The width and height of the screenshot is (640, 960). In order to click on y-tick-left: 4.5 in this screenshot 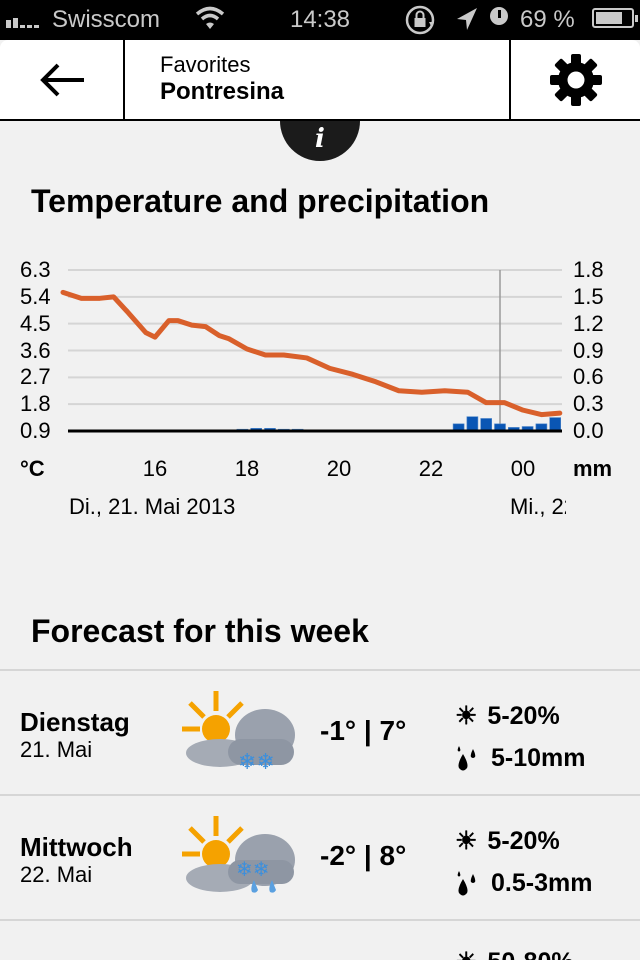, I will do `click(35, 323)`.